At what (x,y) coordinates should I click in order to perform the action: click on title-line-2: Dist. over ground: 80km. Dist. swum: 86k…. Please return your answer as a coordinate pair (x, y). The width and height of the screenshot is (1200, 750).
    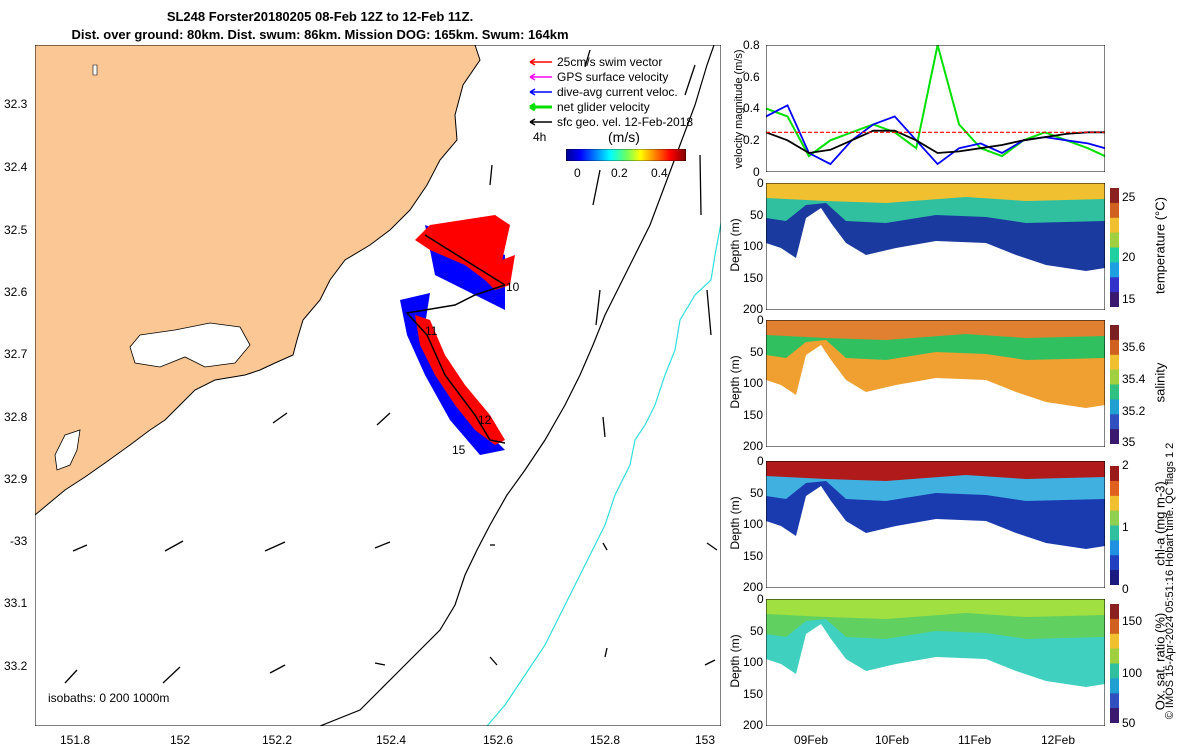
    Looking at the image, I should click on (320, 34).